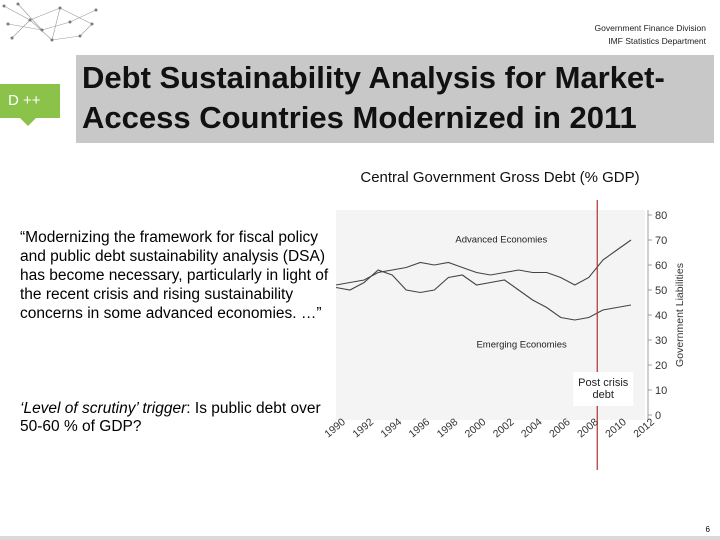  Describe the element at coordinates (661, 391) in the screenshot. I see `y-tick-label: 10` at that location.